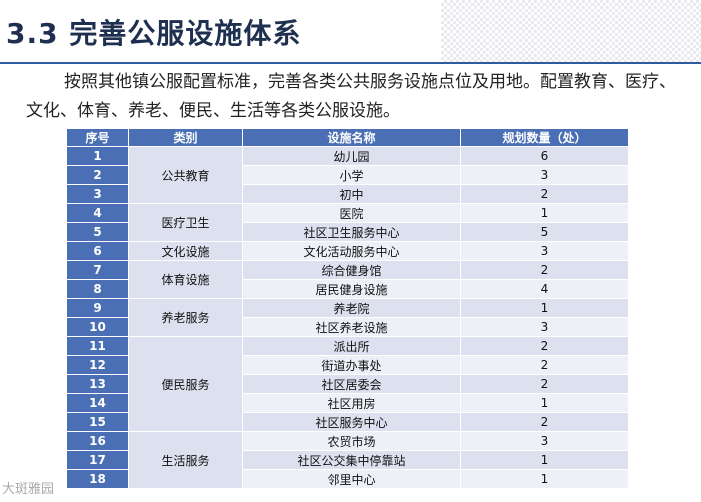 The width and height of the screenshot is (701, 502). What do you see at coordinates (351, 365) in the screenshot?
I see `facility-name: 街道办事处` at bounding box center [351, 365].